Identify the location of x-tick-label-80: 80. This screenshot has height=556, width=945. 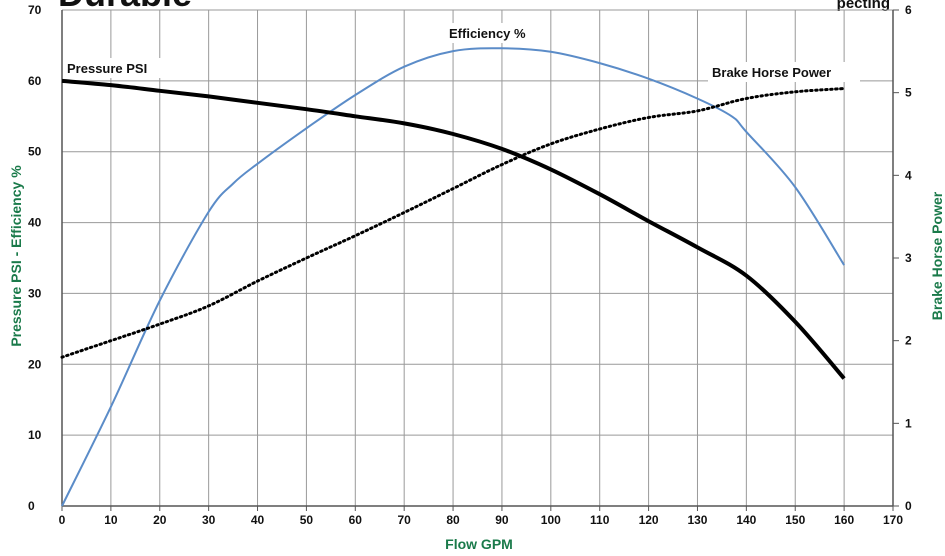
(453, 520).